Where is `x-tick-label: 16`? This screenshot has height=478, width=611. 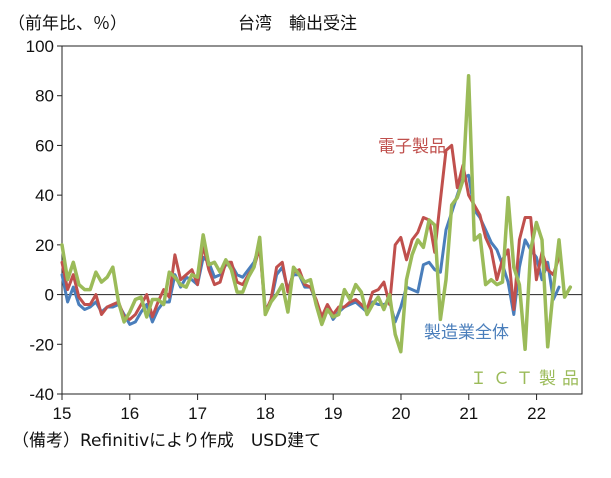
x-tick-label: 16 is located at coordinates (129, 413).